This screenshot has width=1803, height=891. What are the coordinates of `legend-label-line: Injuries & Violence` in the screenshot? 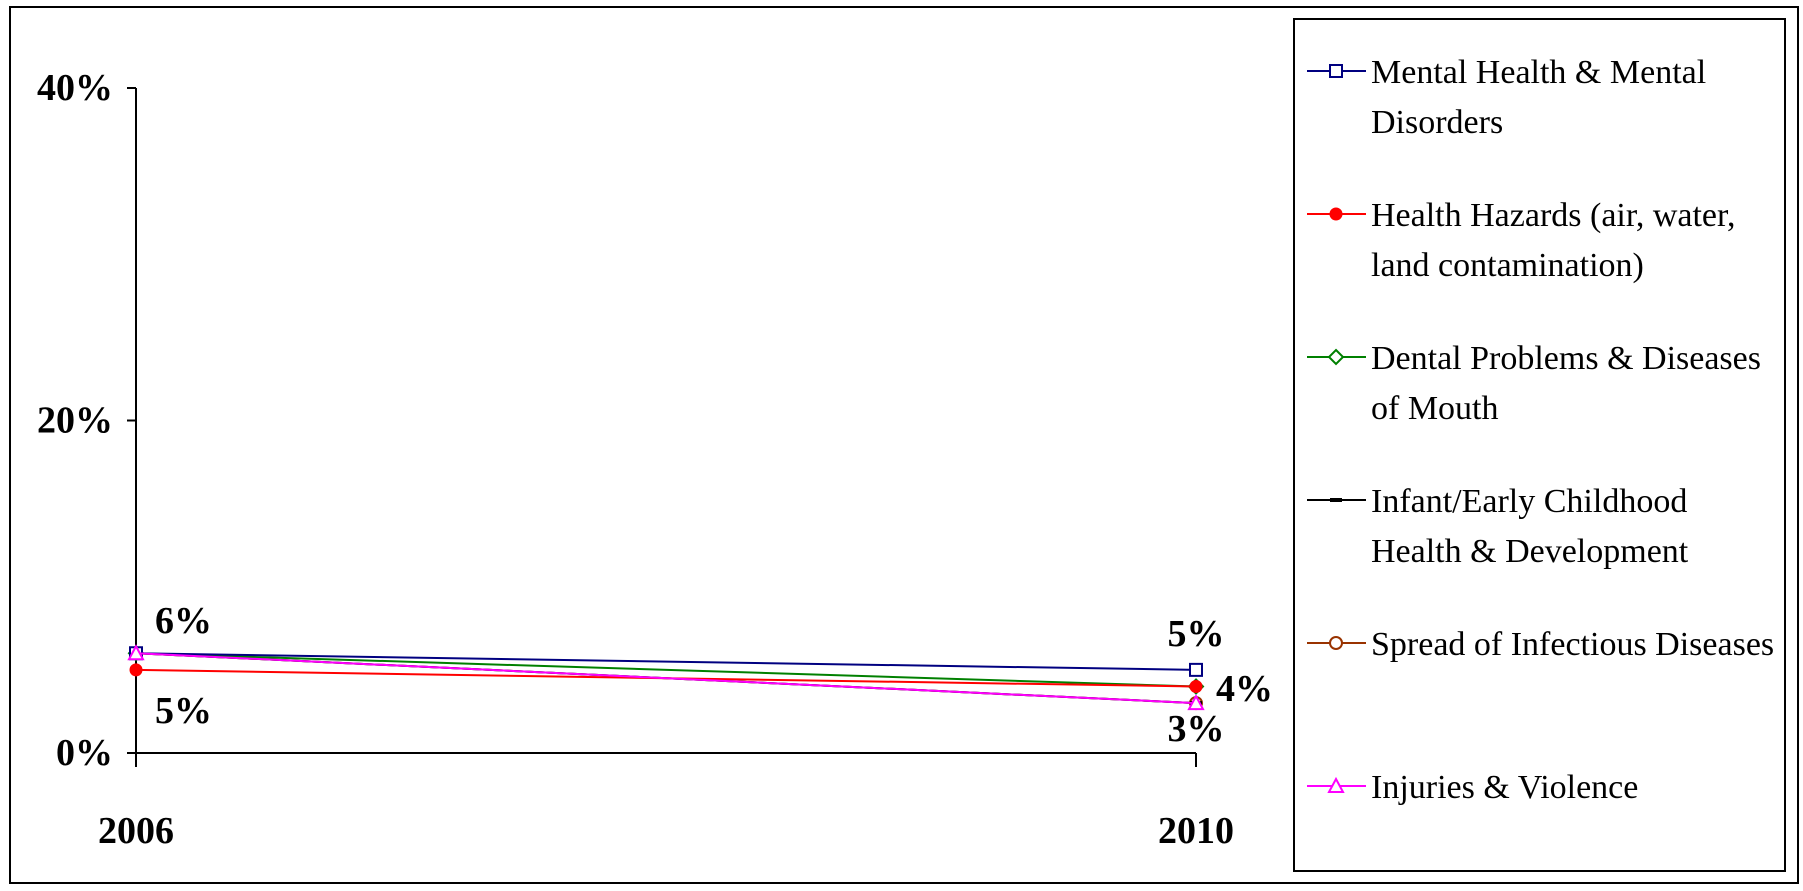 It's located at (1504, 787).